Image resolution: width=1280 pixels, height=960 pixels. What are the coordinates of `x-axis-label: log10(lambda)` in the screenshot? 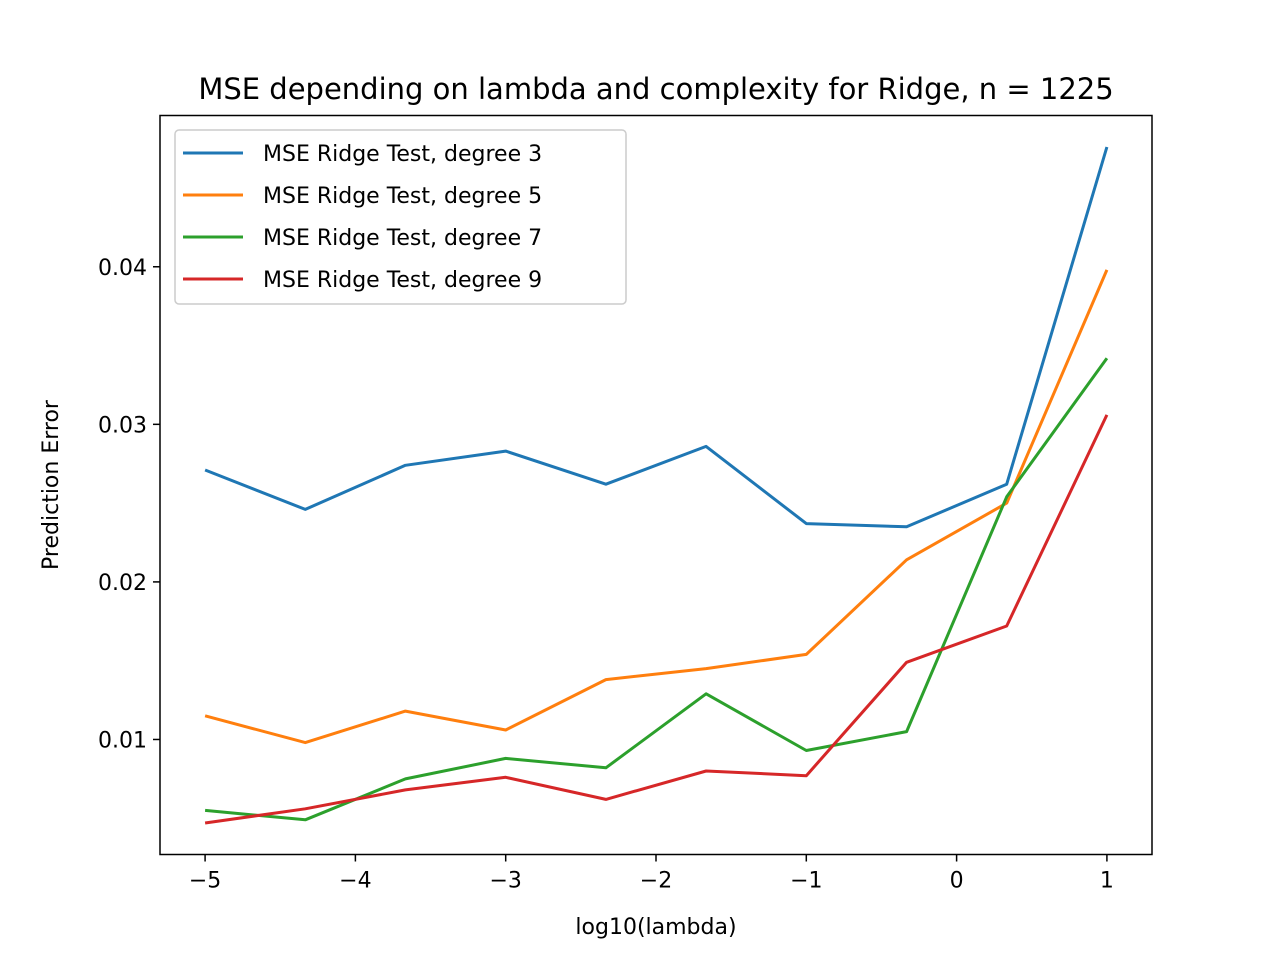 It's located at (655, 927).